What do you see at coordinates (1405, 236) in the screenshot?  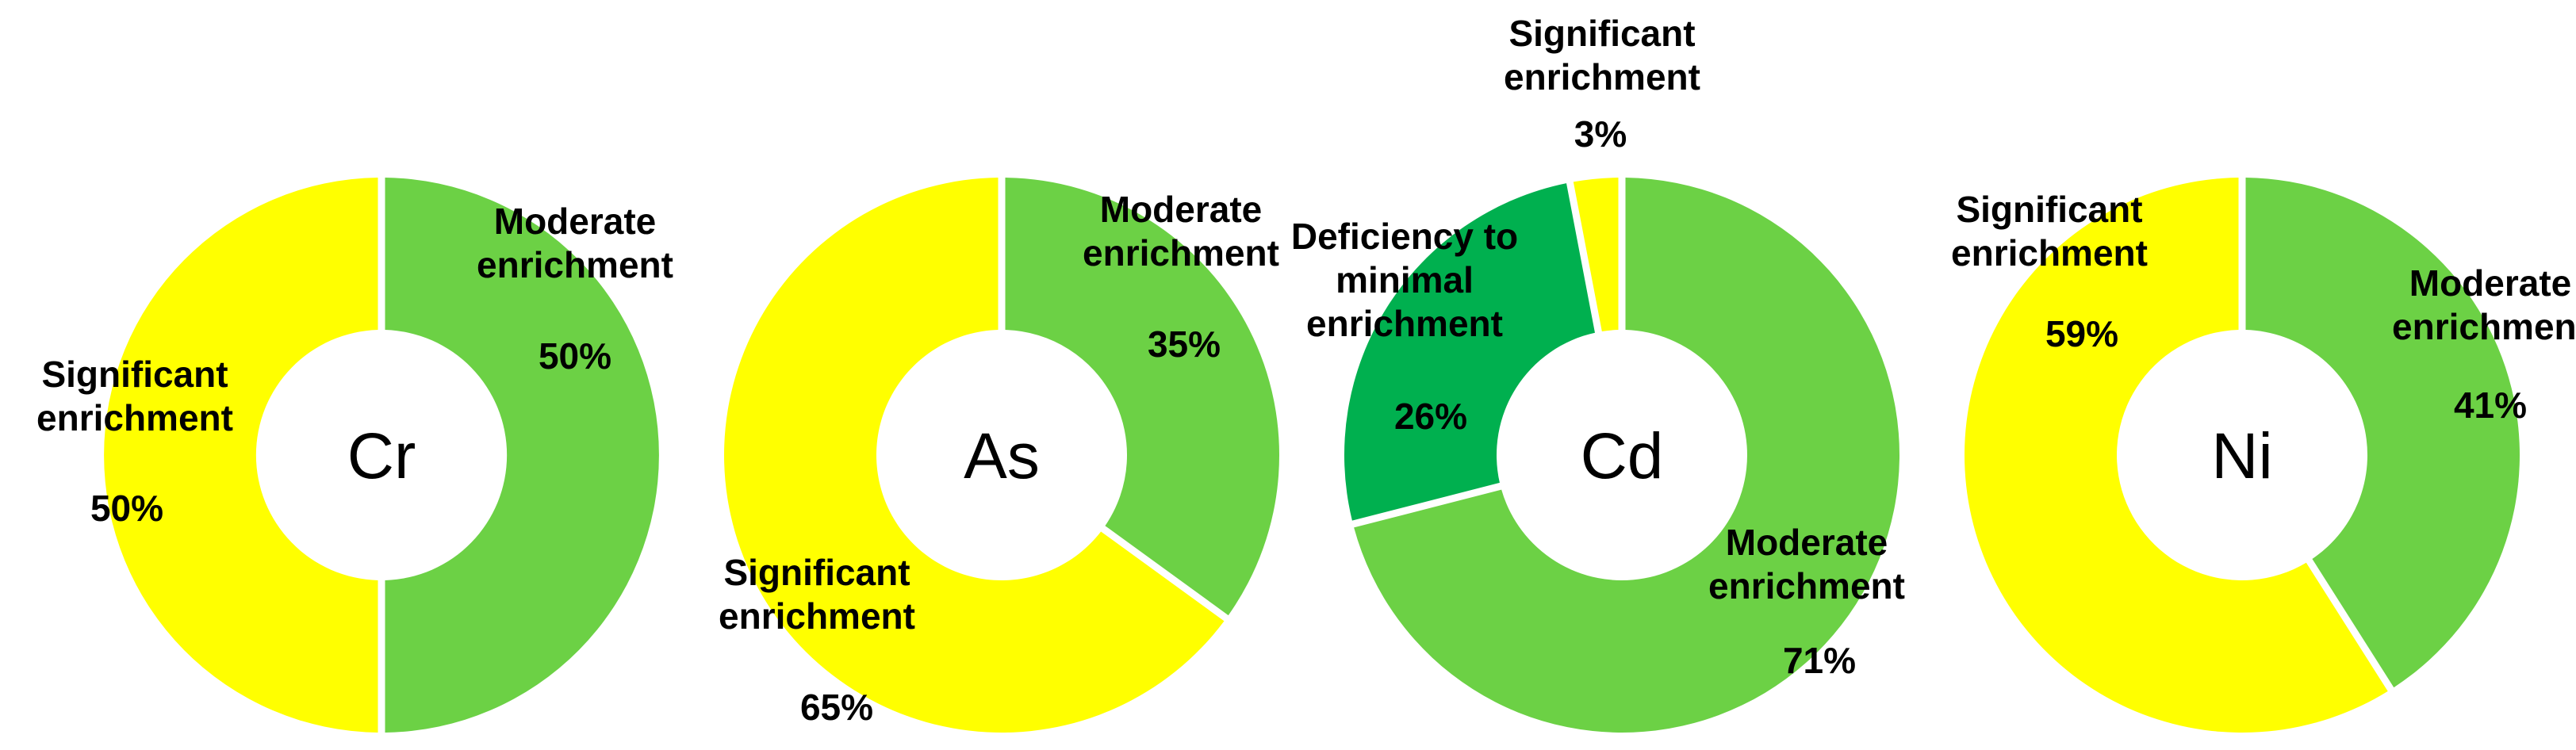 I see `slice-label: Deficiency to` at bounding box center [1405, 236].